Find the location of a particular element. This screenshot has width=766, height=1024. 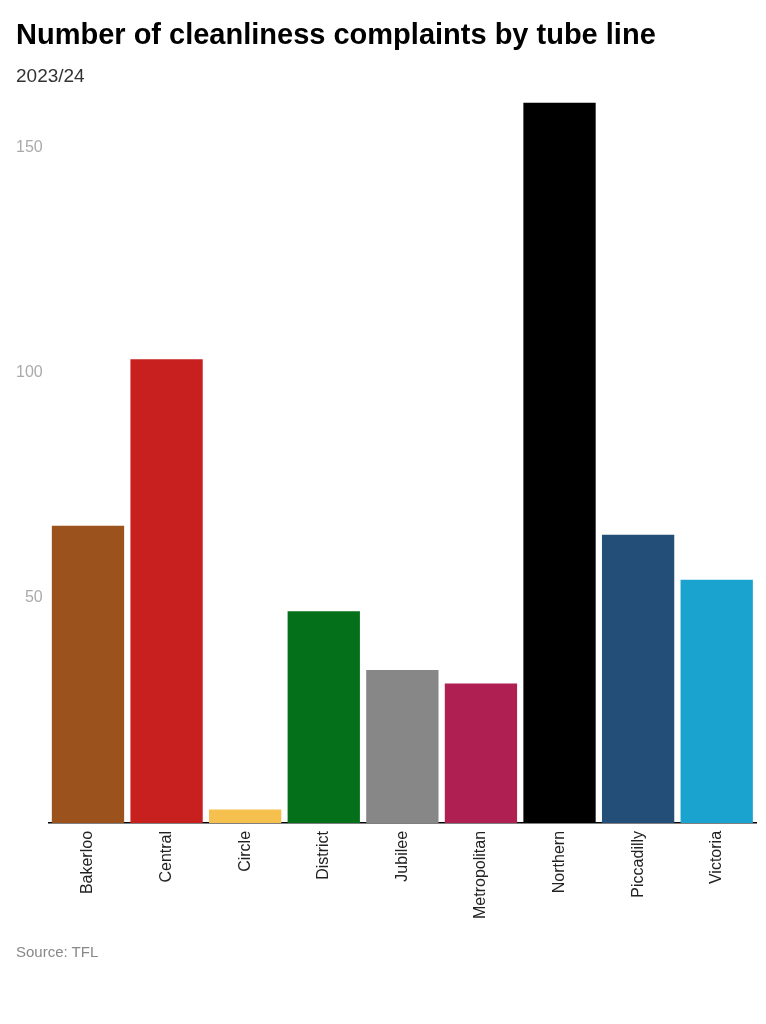

x-tick-label: Victoria is located at coordinates (716, 857).